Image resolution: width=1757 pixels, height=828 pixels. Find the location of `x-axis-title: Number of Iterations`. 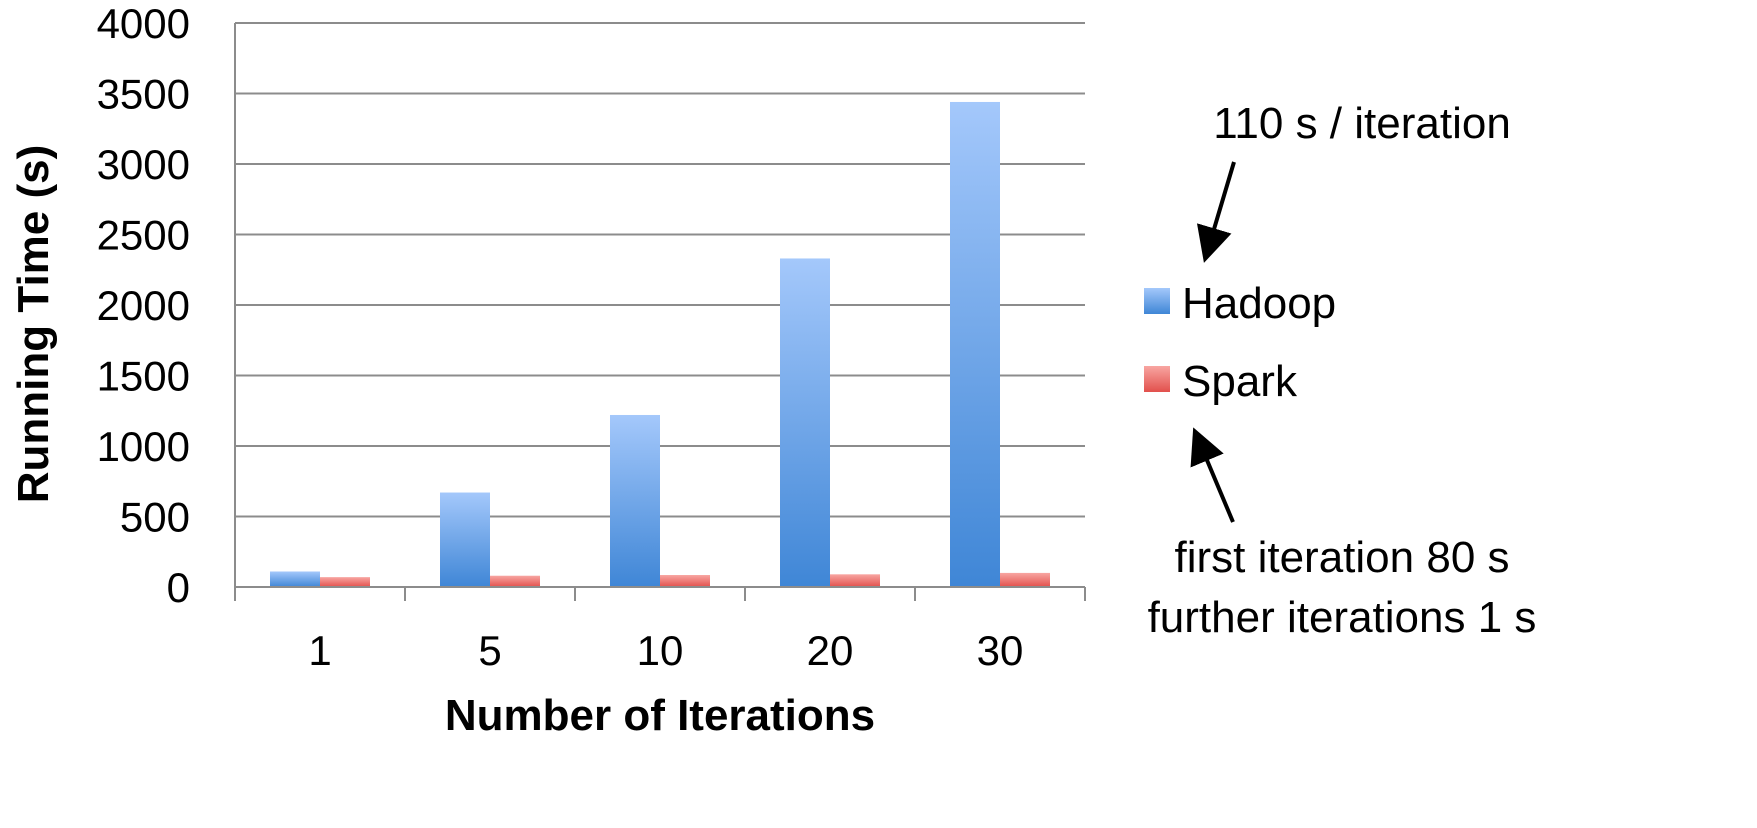

x-axis-title: Number of Iterations is located at coordinates (660, 715).